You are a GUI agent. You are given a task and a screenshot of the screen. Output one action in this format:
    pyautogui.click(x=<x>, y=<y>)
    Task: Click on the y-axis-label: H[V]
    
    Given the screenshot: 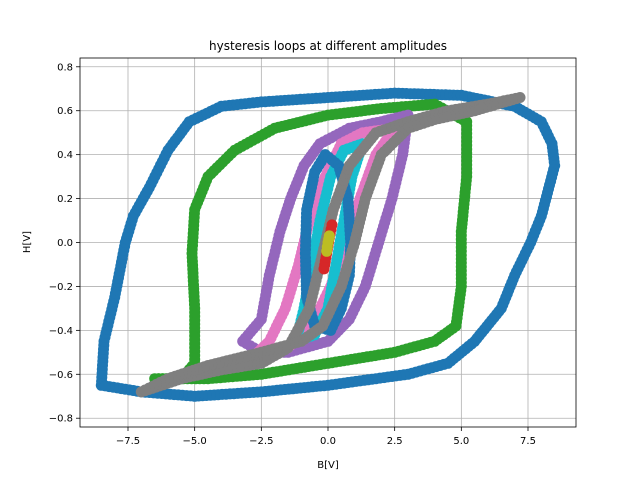 What is the action you would take?
    pyautogui.click(x=27, y=242)
    